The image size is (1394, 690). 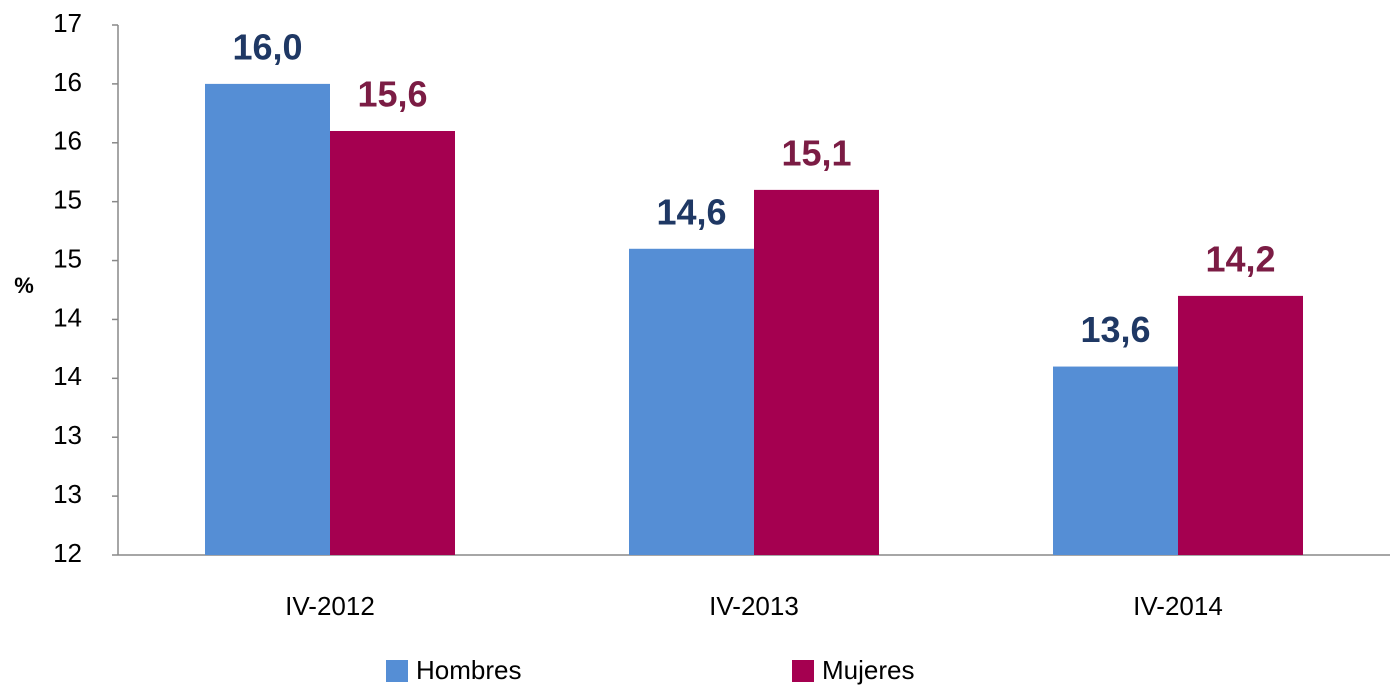 What do you see at coordinates (1240, 258) in the screenshot?
I see `value-label: 14,2` at bounding box center [1240, 258].